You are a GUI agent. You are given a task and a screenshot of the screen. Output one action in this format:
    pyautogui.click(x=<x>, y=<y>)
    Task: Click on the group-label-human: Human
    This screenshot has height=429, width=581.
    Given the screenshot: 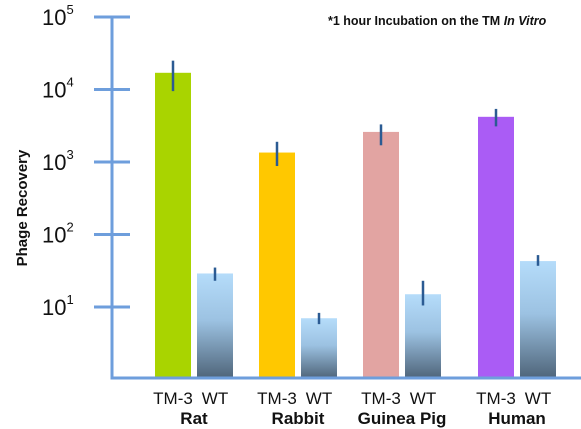 What is the action you would take?
    pyautogui.click(x=517, y=418)
    